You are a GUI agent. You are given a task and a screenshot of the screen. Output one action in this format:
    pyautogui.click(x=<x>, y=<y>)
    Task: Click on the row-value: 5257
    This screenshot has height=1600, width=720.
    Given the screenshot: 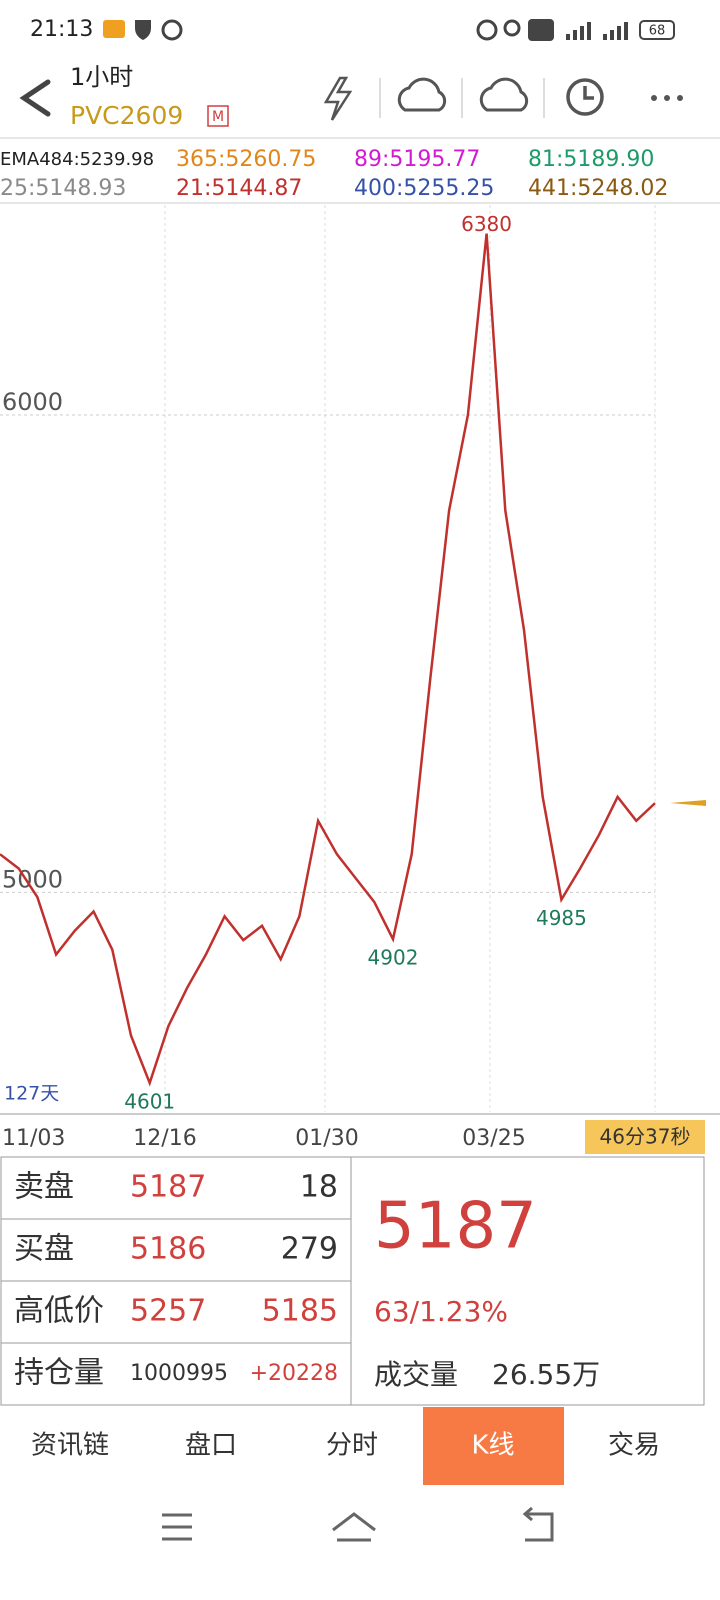 What is the action you would take?
    pyautogui.click(x=168, y=1311)
    